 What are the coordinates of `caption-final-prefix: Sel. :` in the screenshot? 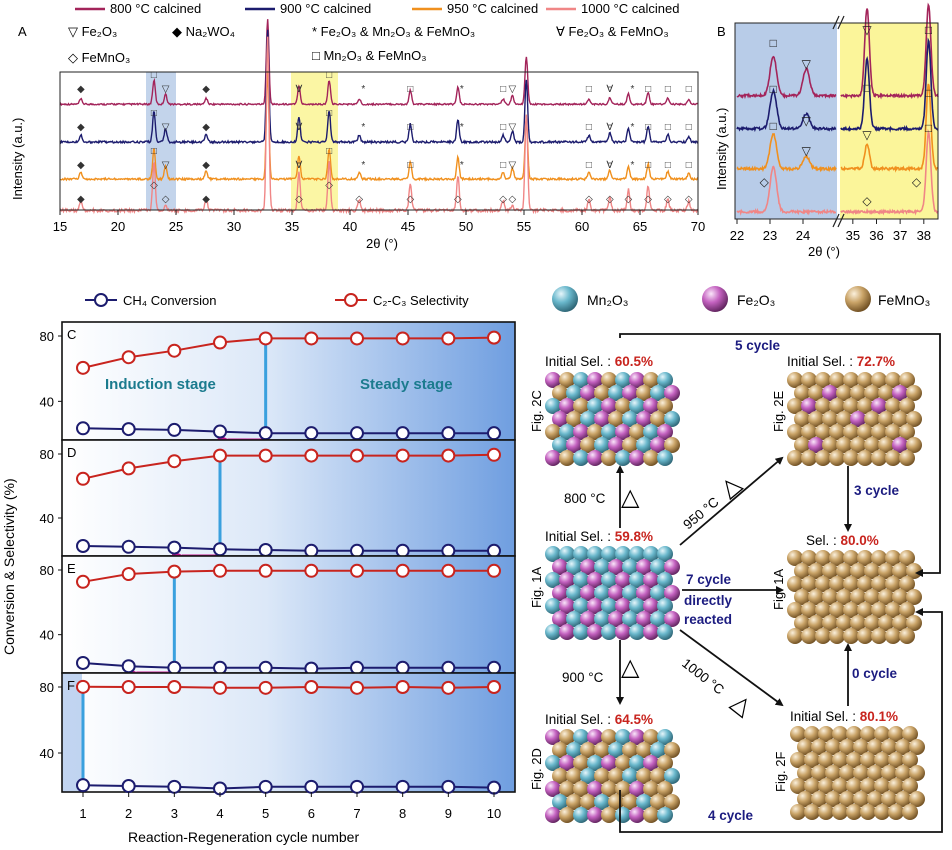 It's located at (823, 540).